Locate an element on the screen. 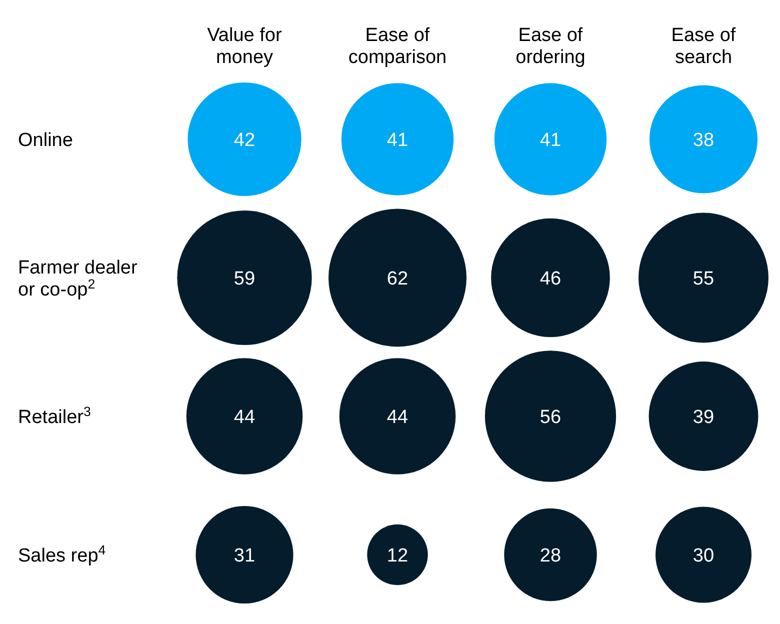 The width and height of the screenshot is (780, 624). category-label: Value for money is located at coordinates (244, 46).